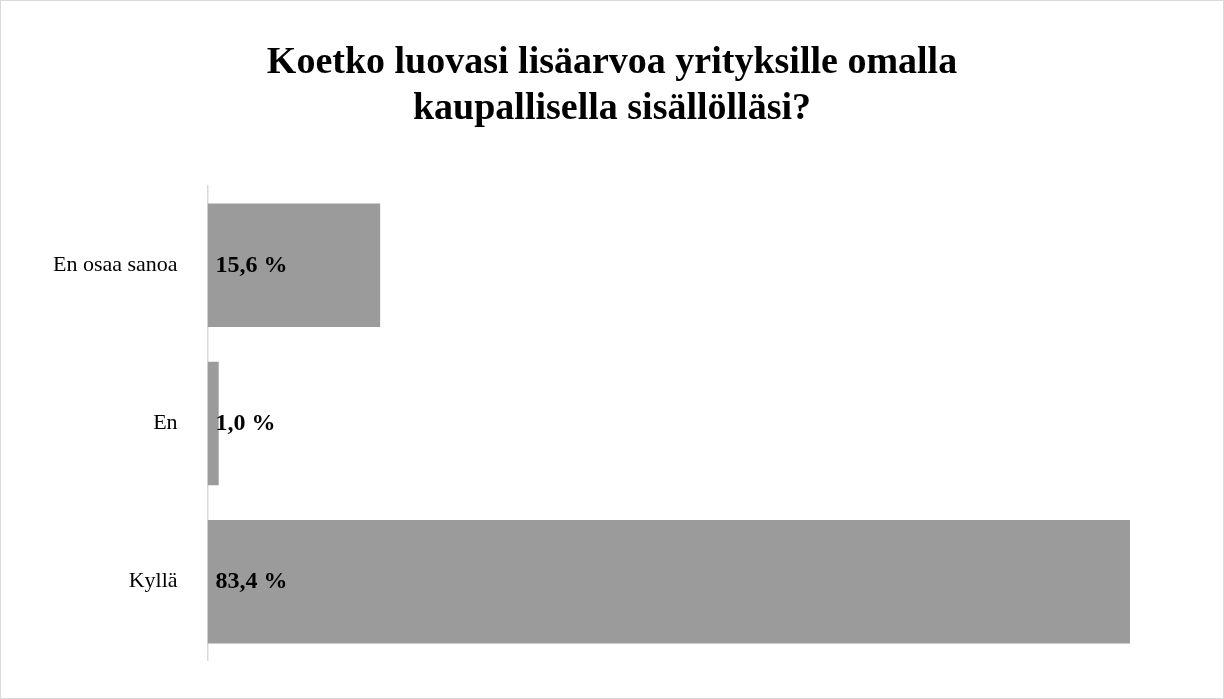 This screenshot has height=699, width=1224. What do you see at coordinates (165, 422) in the screenshot?
I see `y-tick-label: En` at bounding box center [165, 422].